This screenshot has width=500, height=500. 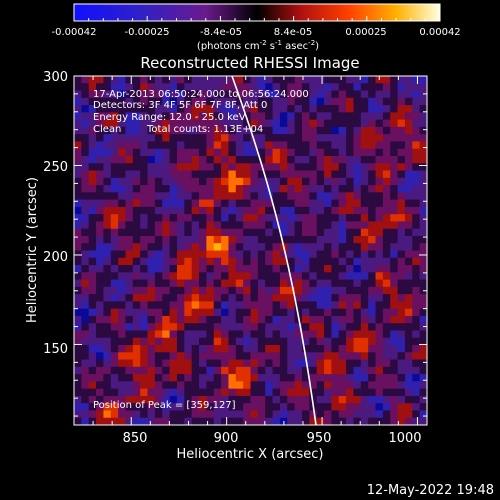 What do you see at coordinates (164, 405) in the screenshot?
I see `annotation-peak-position: Position of Peak = [359,127]` at bounding box center [164, 405].